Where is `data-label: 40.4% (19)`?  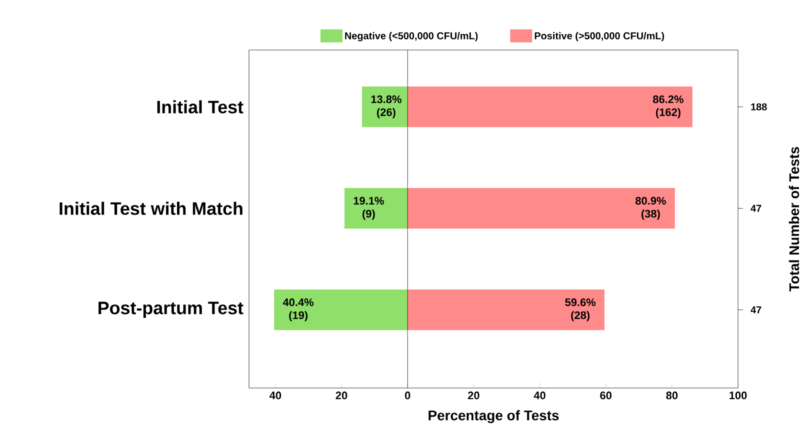
data-label: 40.4% (19) is located at coordinates (298, 310).